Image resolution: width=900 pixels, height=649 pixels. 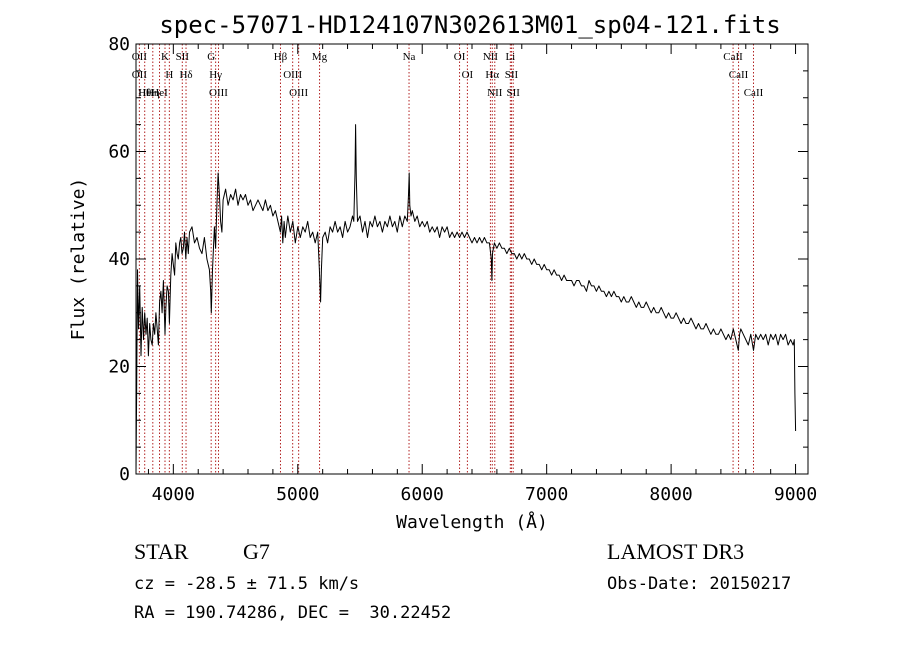 What do you see at coordinates (153, 93) in the screenshot?
I see `spectral-line-label: Hη` at bounding box center [153, 93].